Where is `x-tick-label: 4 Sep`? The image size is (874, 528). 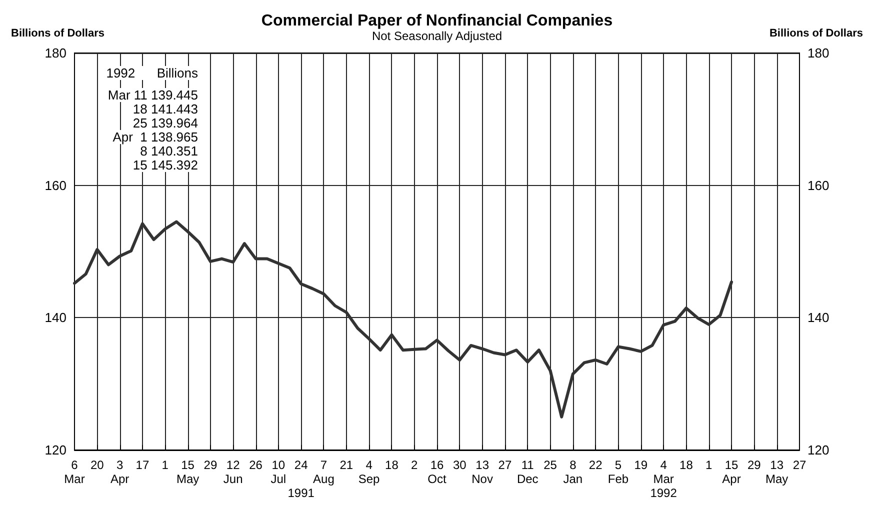 x-tick-label: 4 Sep is located at coordinates (369, 472).